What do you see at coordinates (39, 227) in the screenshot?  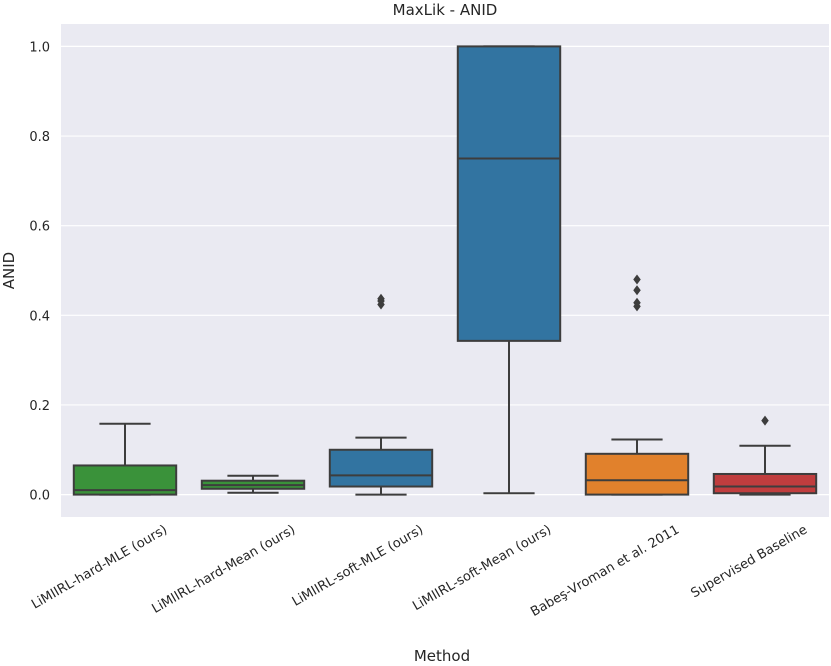 I see `y-tick-label: 0.6` at bounding box center [39, 227].